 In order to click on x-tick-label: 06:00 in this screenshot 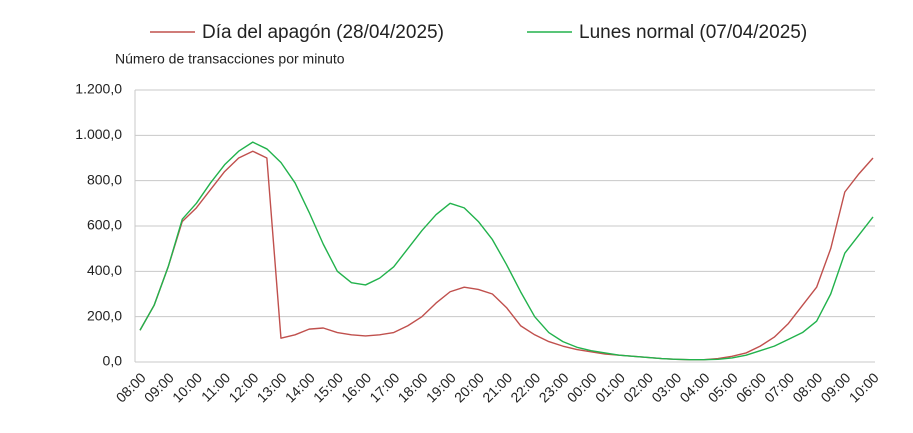, I will do `click(751, 387)`.